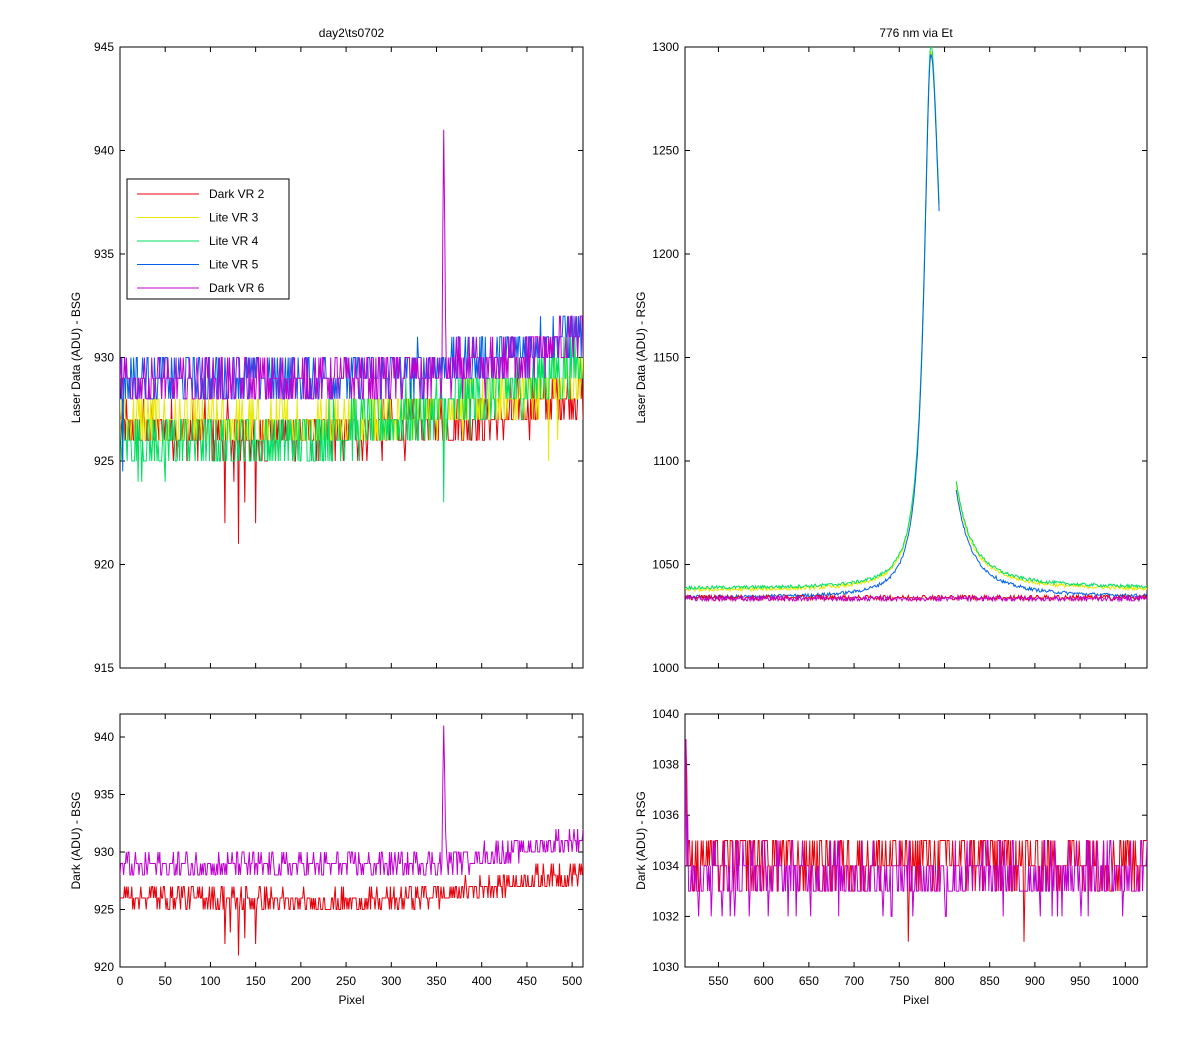 This screenshot has width=1200, height=1050. What do you see at coordinates (1125, 981) in the screenshot?
I see `x-tick-label: 1000` at bounding box center [1125, 981].